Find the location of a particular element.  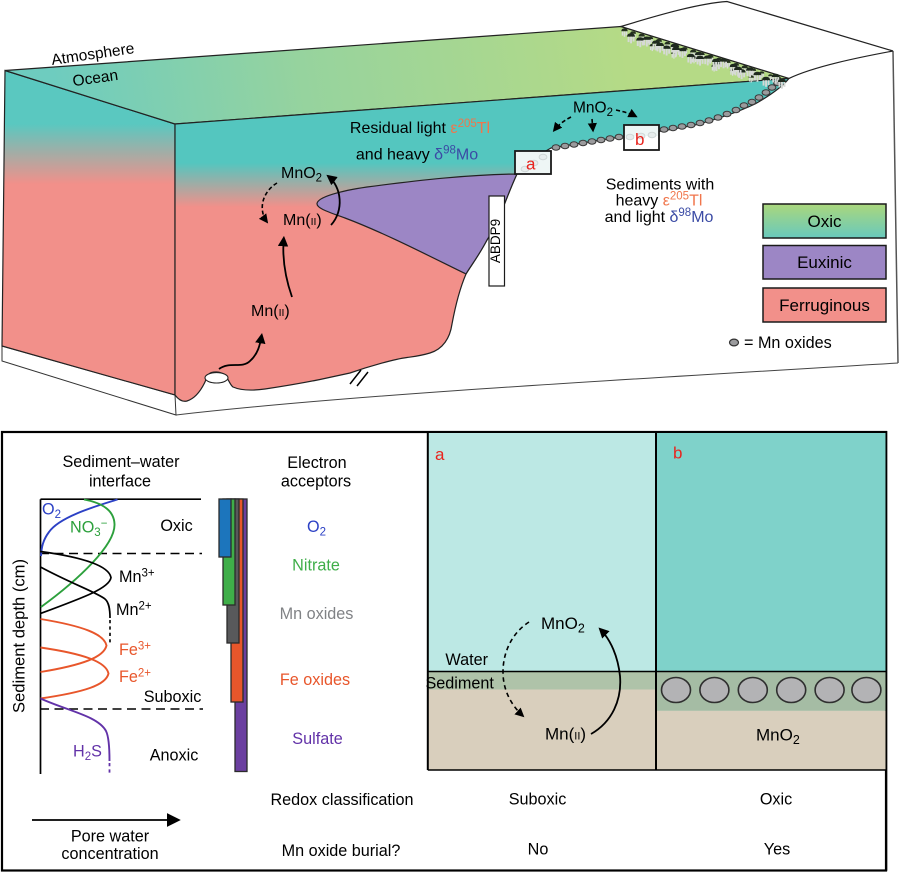

svg-text: Ferruginous is located at coordinates (824, 305).